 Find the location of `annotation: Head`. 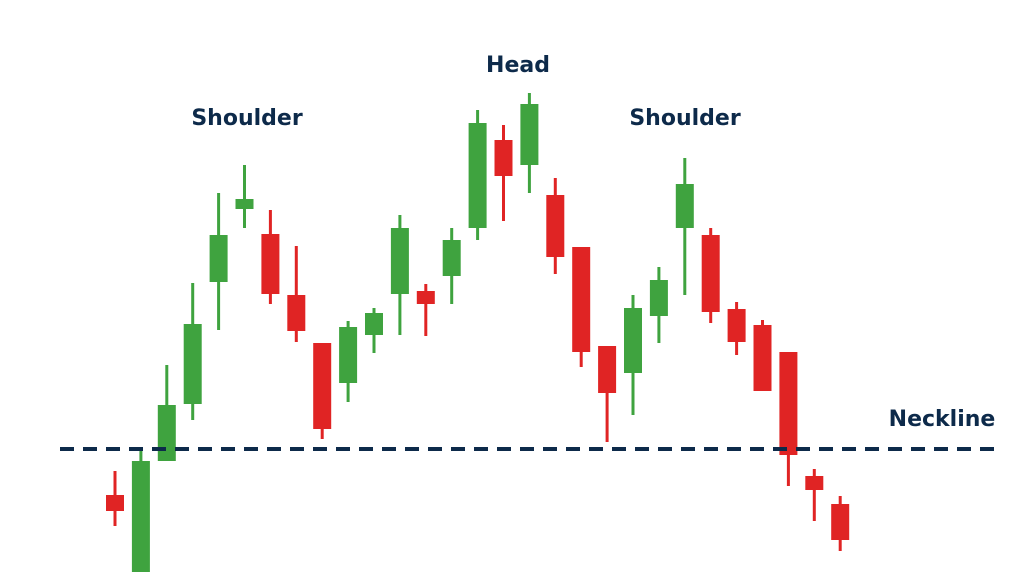

annotation: Head is located at coordinates (518, 65).